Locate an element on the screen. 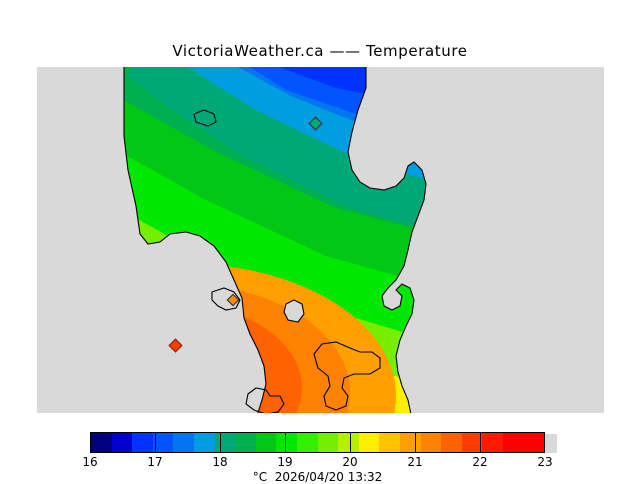  colorbar-tick-label: 21 is located at coordinates (415, 462).